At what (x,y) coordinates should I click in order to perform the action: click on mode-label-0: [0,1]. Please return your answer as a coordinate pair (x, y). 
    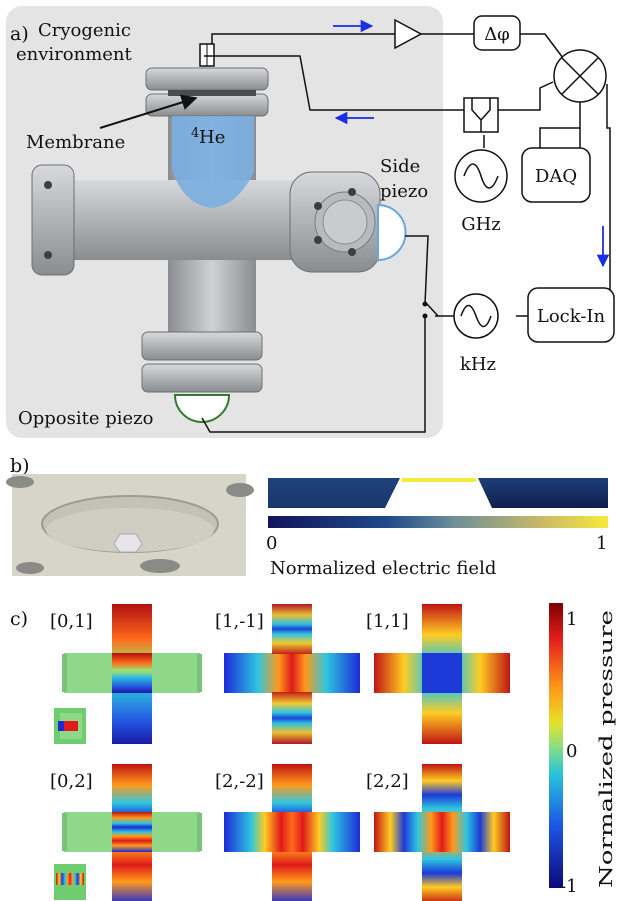
    Looking at the image, I should click on (71, 621).